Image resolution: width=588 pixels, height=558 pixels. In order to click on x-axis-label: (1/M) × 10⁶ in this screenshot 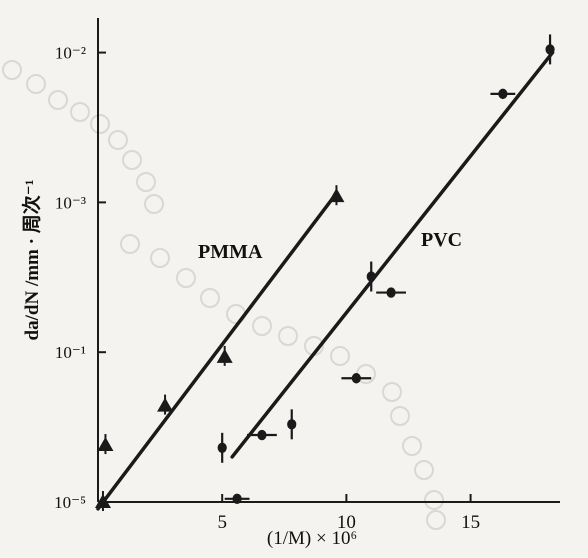, I will do `click(312, 538)`.